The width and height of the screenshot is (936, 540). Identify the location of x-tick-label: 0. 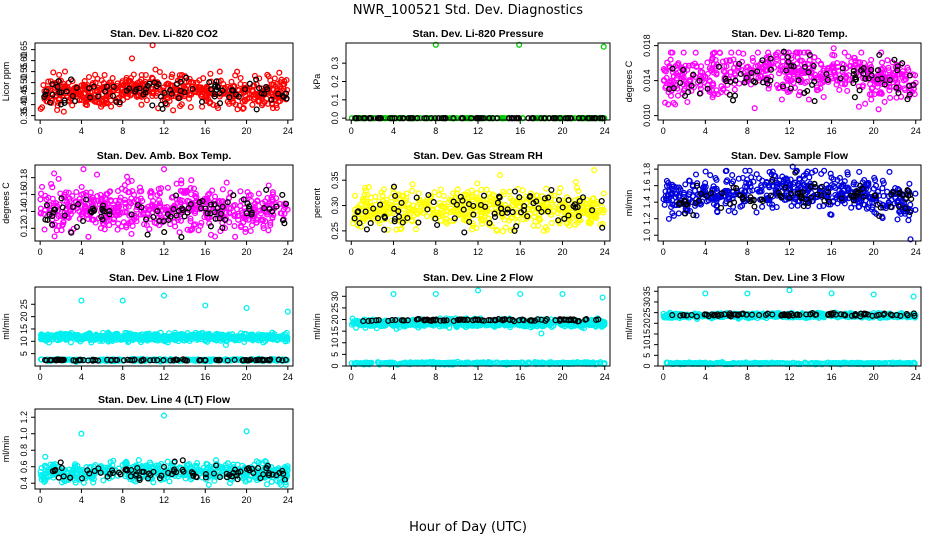
(40, 131).